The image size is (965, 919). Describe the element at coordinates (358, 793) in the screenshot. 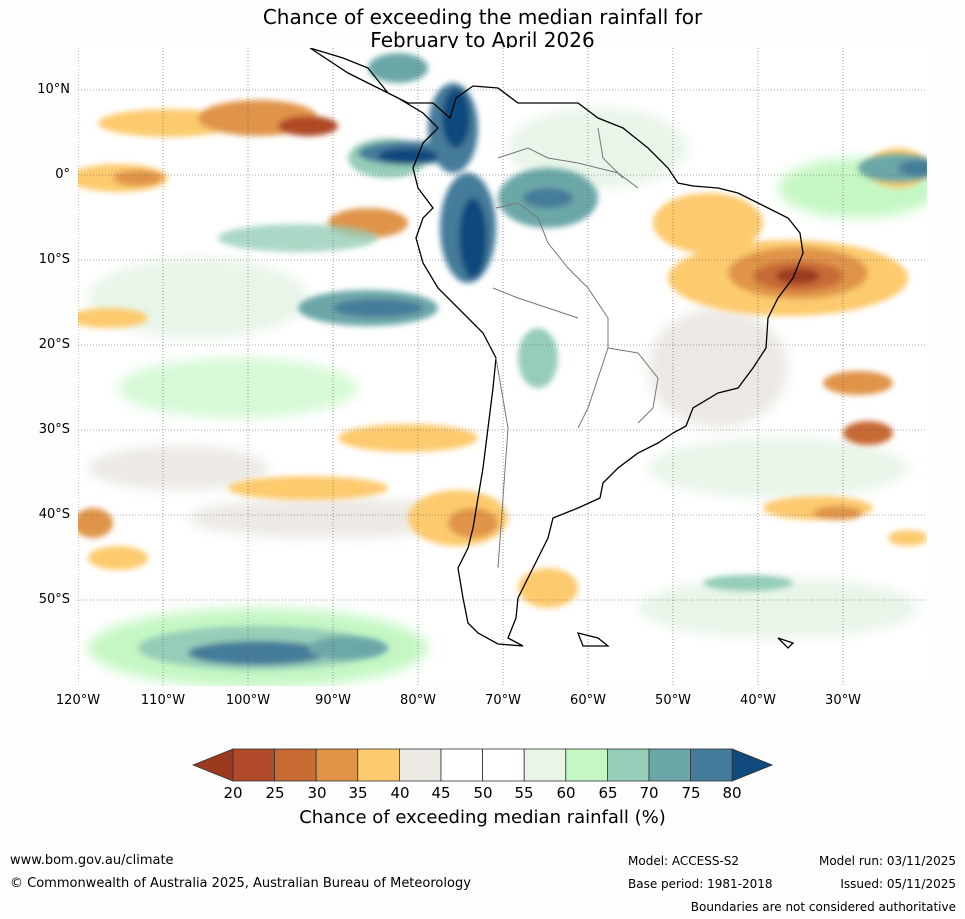

I see `colorbar-tick: 35` at that location.